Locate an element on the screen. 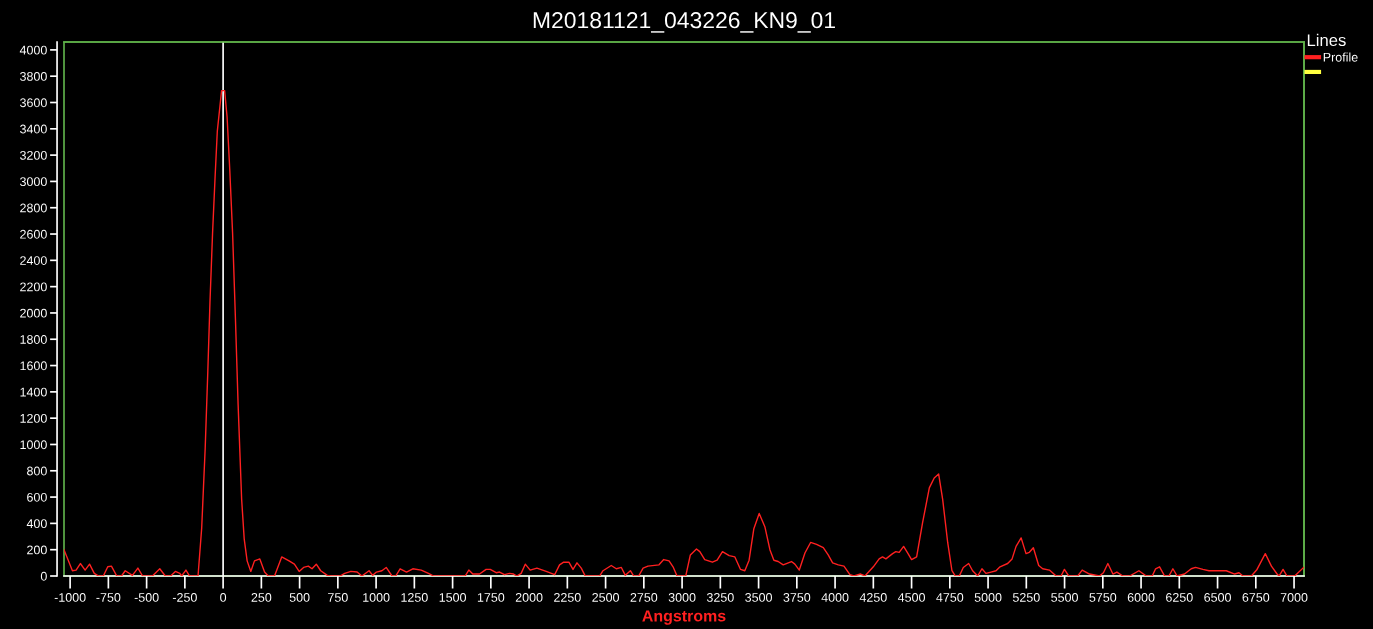 This screenshot has height=629, width=1373. x-tick-label: 0 is located at coordinates (223, 597).